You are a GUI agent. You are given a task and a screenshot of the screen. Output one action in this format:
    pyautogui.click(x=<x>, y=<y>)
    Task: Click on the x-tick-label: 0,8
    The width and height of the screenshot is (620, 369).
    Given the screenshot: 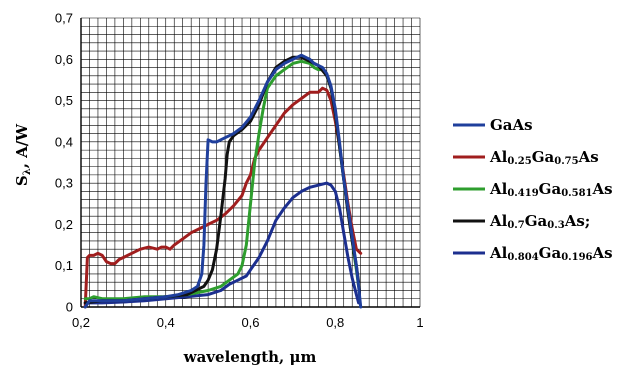 What is the action you would take?
    pyautogui.click(x=335, y=322)
    